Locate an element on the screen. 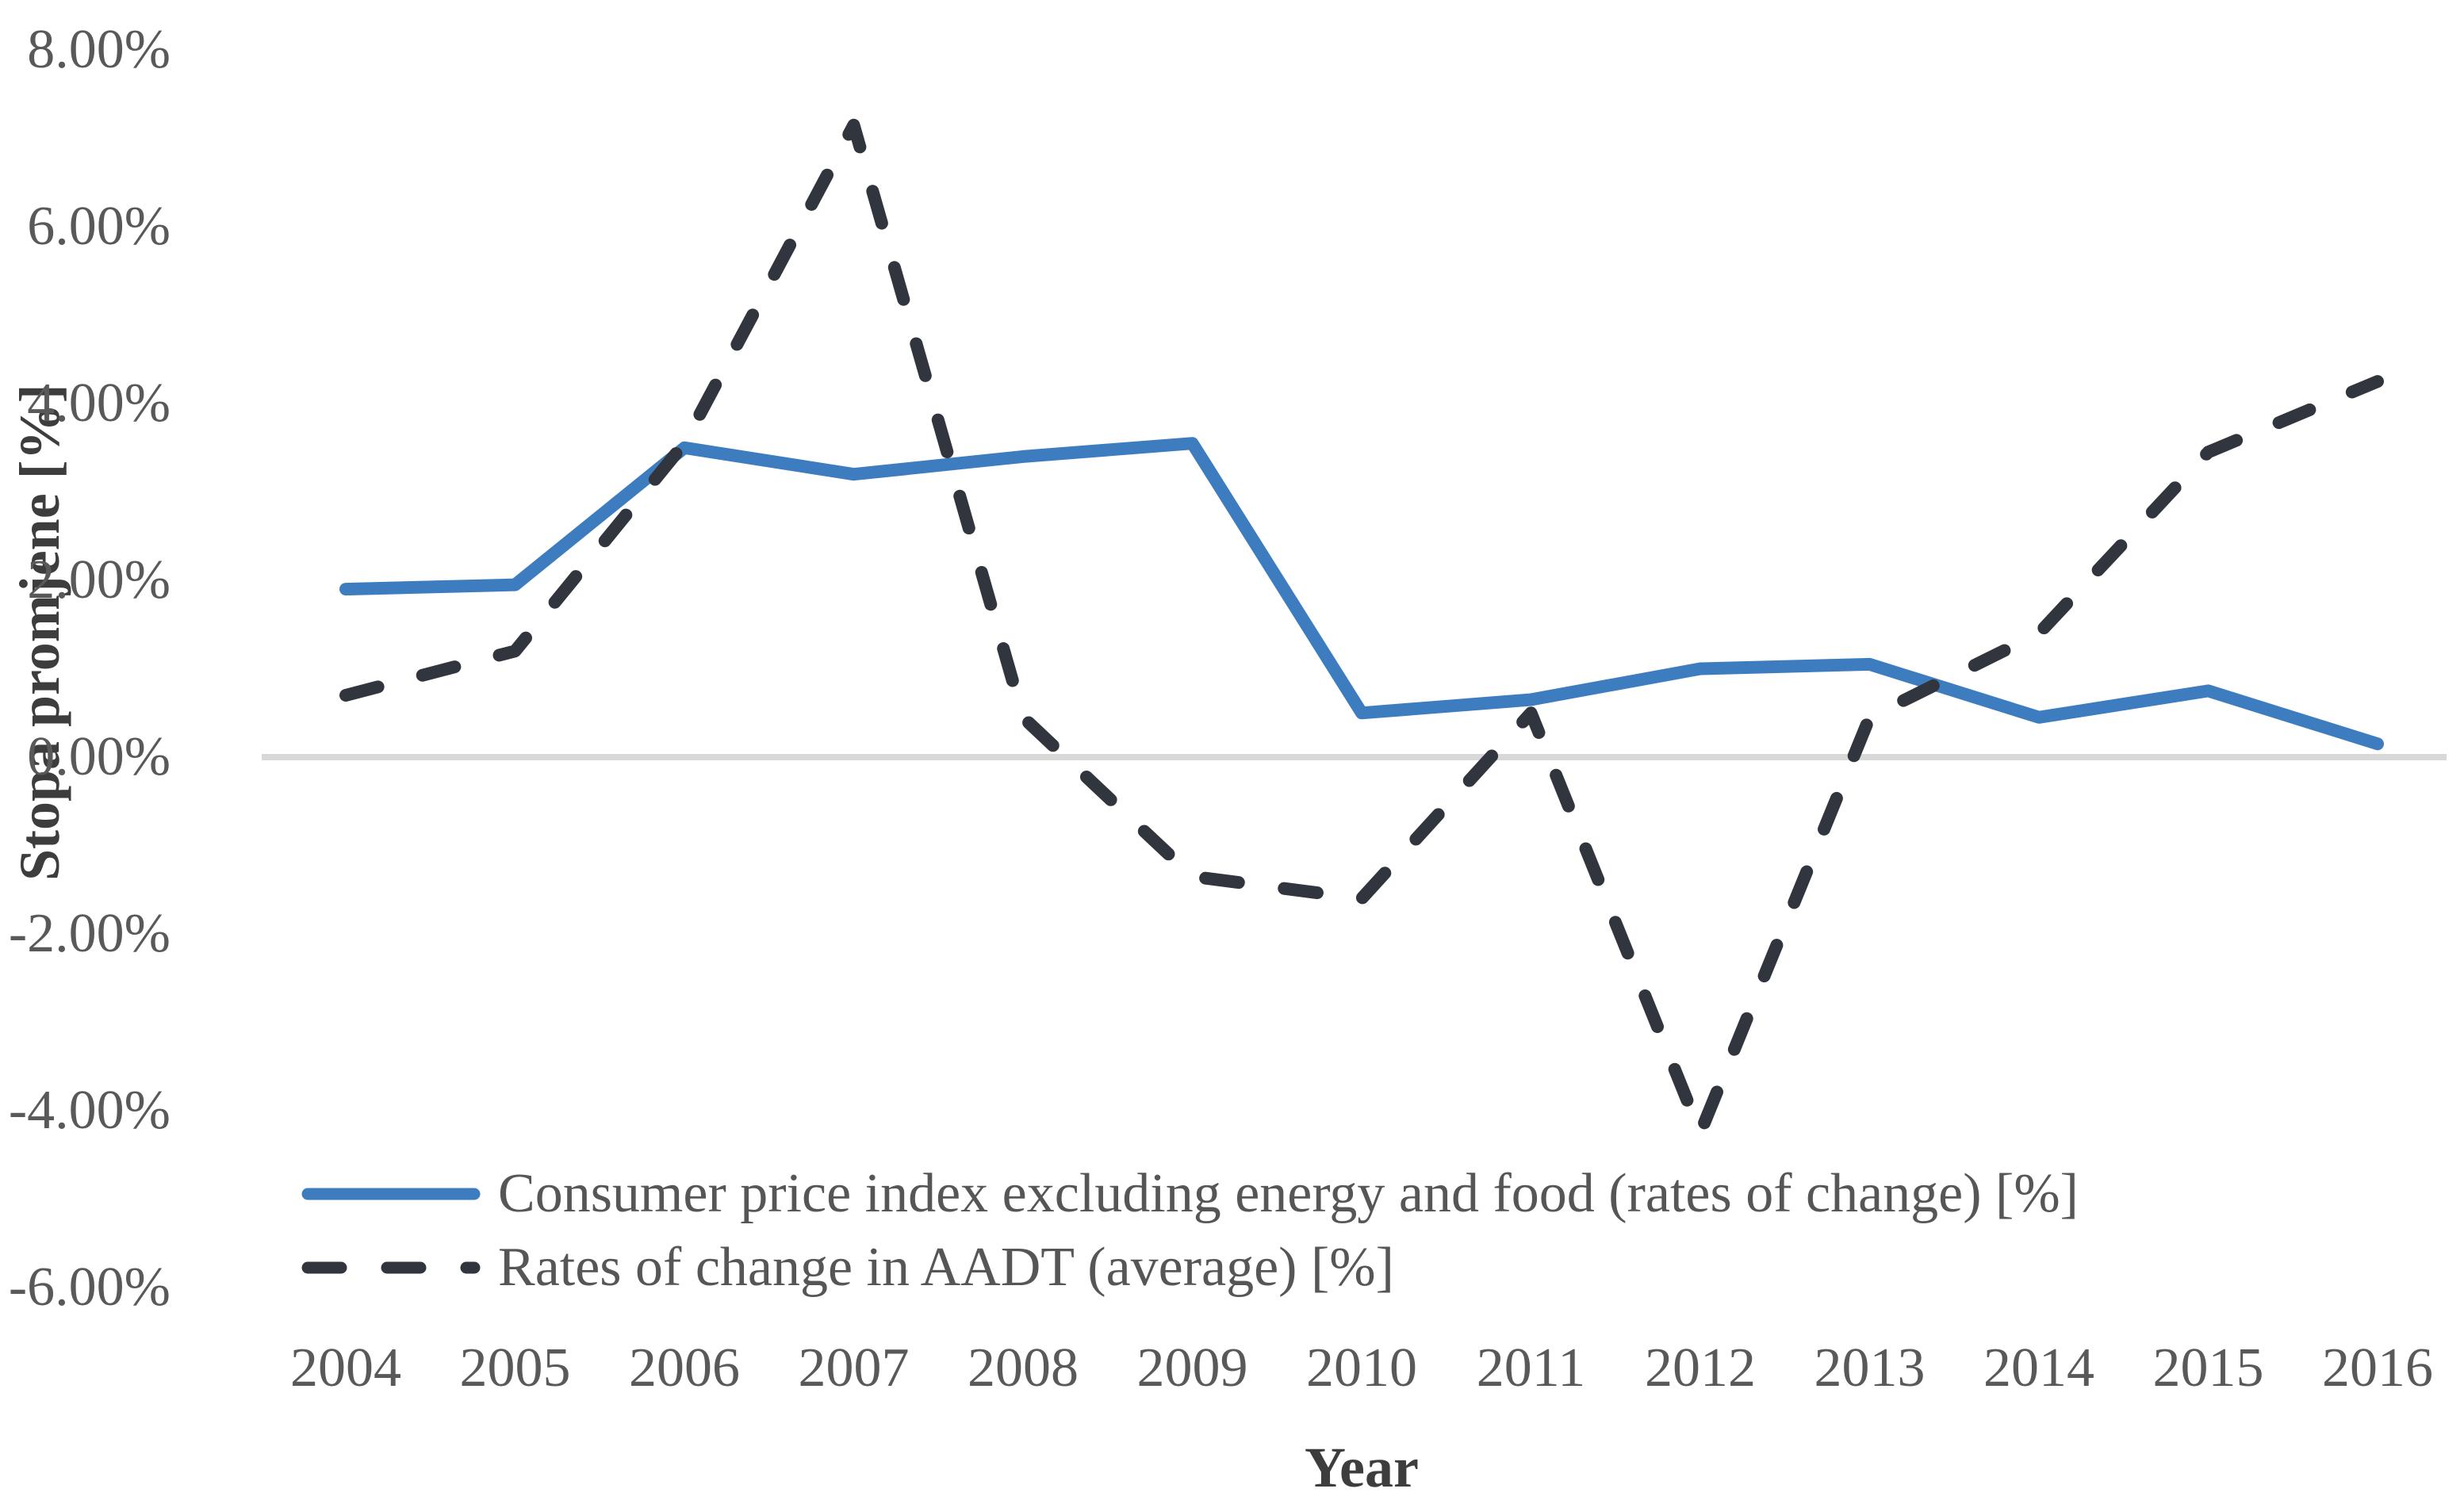 The height and width of the screenshot is (1500, 2464). x-tick-label: 2013 is located at coordinates (1870, 1368).